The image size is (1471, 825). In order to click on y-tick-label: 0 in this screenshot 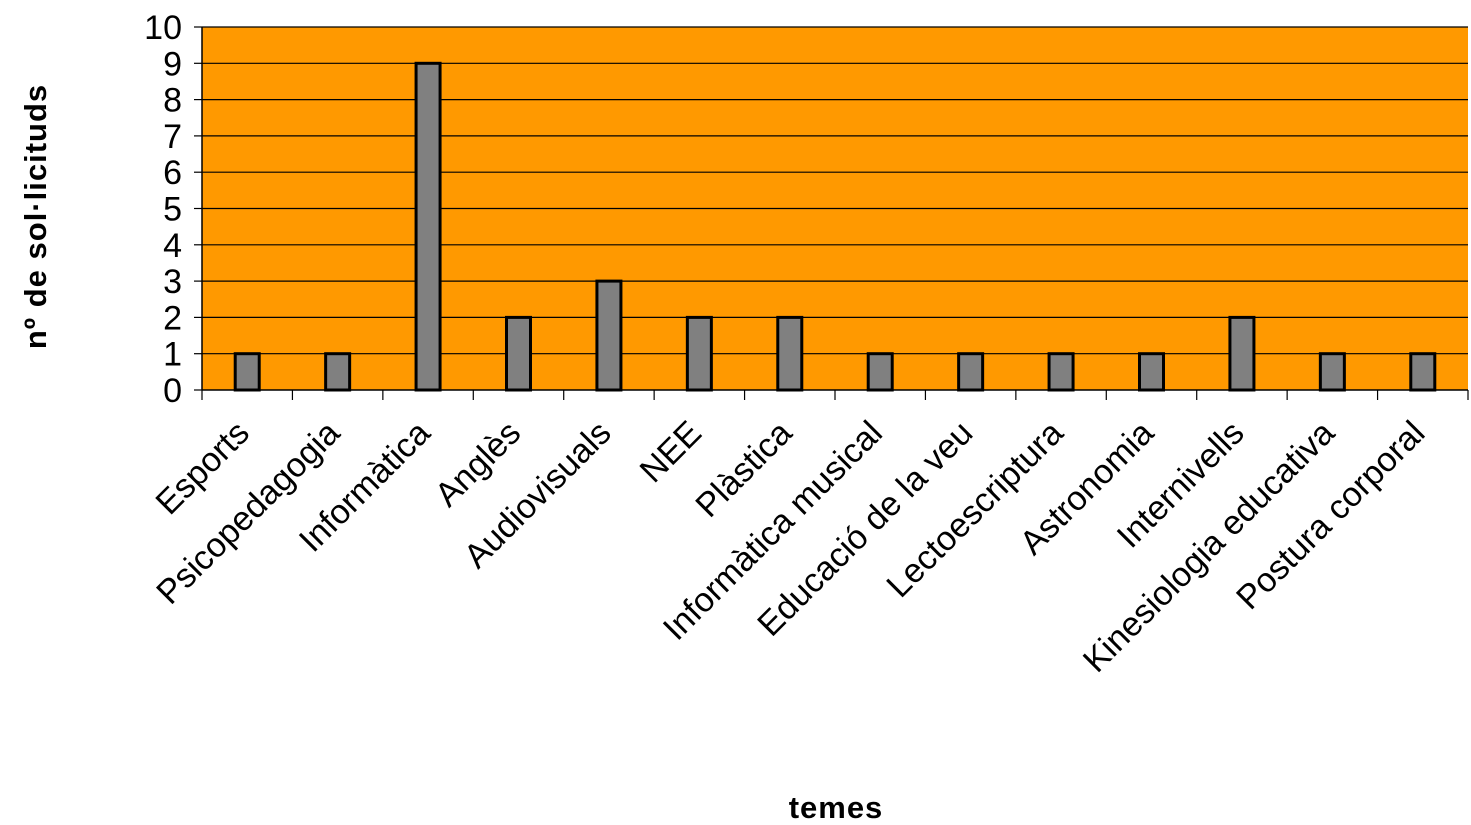, I will do `click(172, 391)`.